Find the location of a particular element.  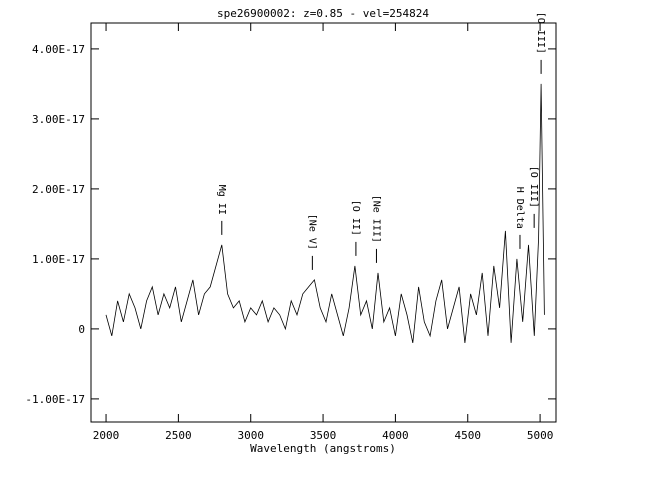

annotation-label: [O II] is located at coordinates (355, 218).